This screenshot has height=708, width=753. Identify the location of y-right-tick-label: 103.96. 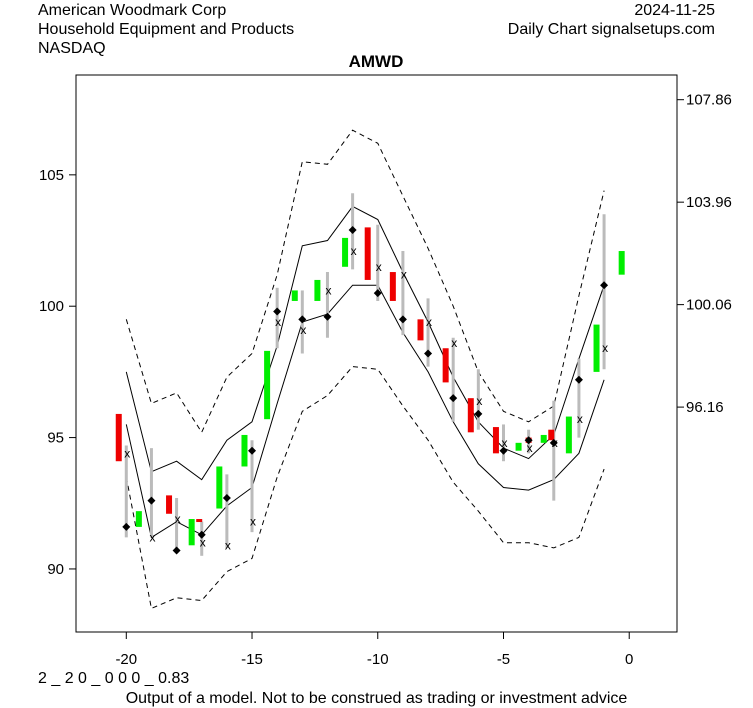
(709, 202).